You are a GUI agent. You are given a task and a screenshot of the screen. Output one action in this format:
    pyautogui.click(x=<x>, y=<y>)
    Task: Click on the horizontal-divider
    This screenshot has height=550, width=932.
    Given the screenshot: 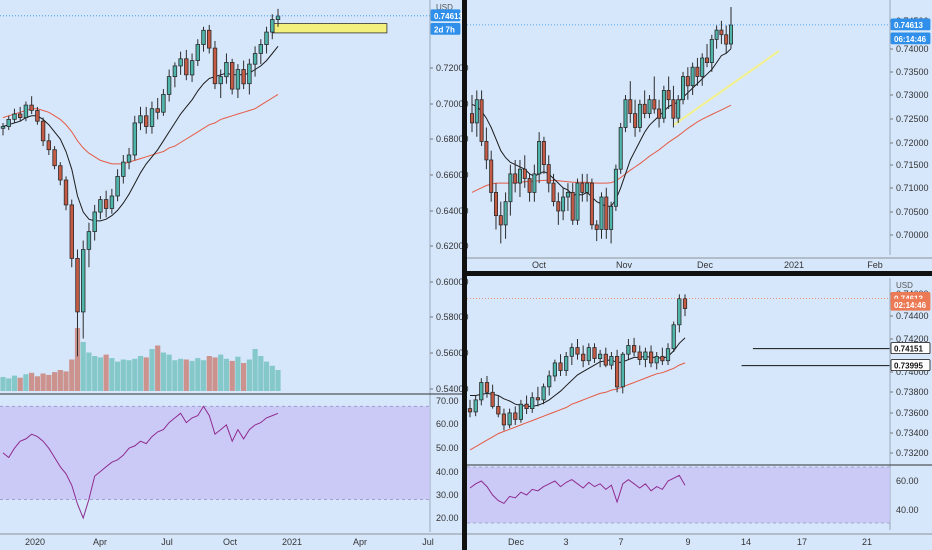 What is the action you would take?
    pyautogui.click(x=699, y=273)
    